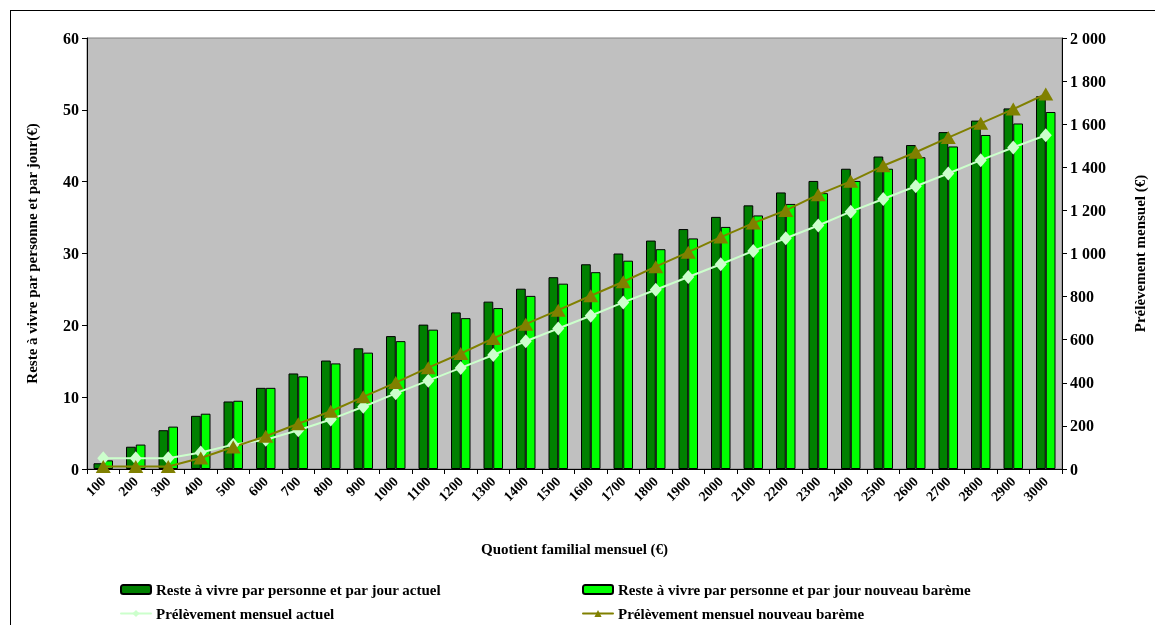  Describe the element at coordinates (1082, 297) in the screenshot. I see `y2-tick-label: 800` at that location.